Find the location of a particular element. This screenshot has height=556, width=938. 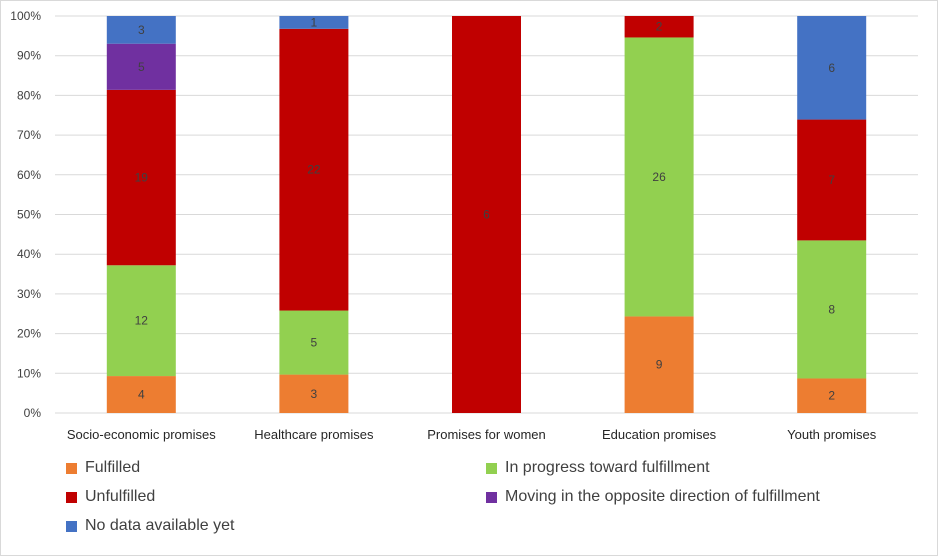

data-label: 1 is located at coordinates (314, 22).